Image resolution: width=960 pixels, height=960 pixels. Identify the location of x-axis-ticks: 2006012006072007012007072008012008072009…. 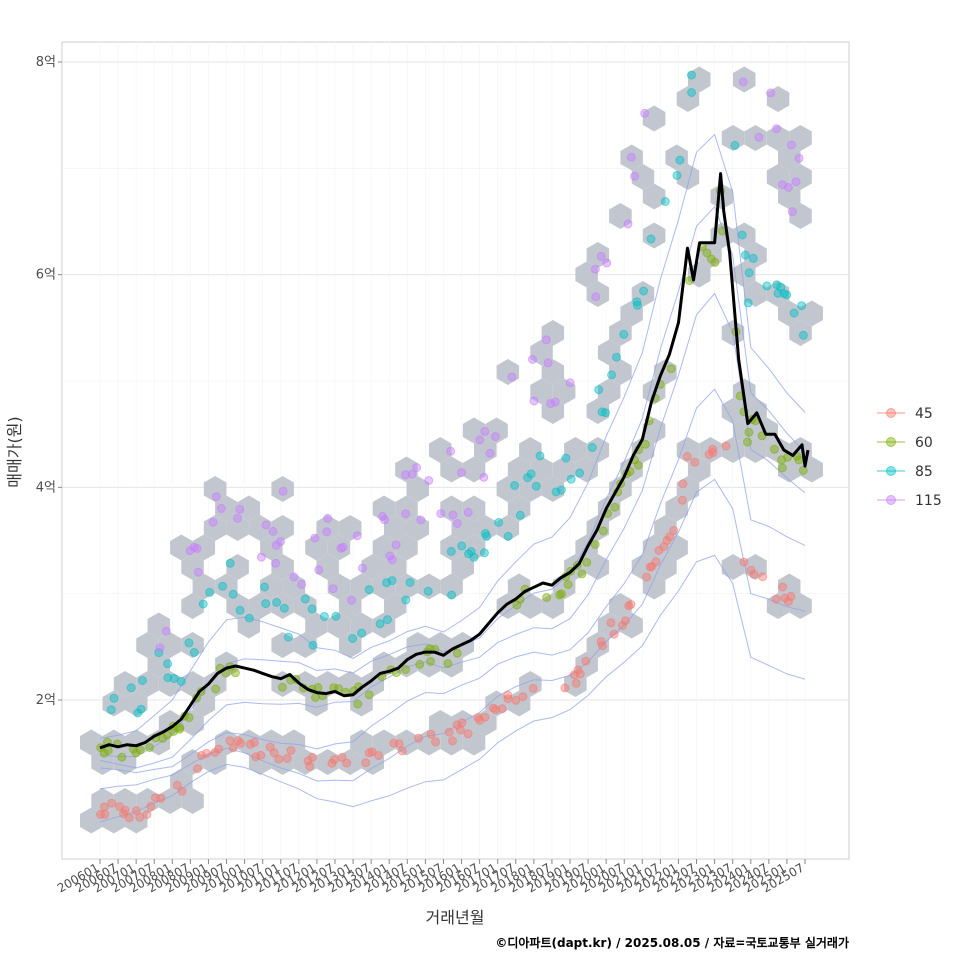
(431, 877).